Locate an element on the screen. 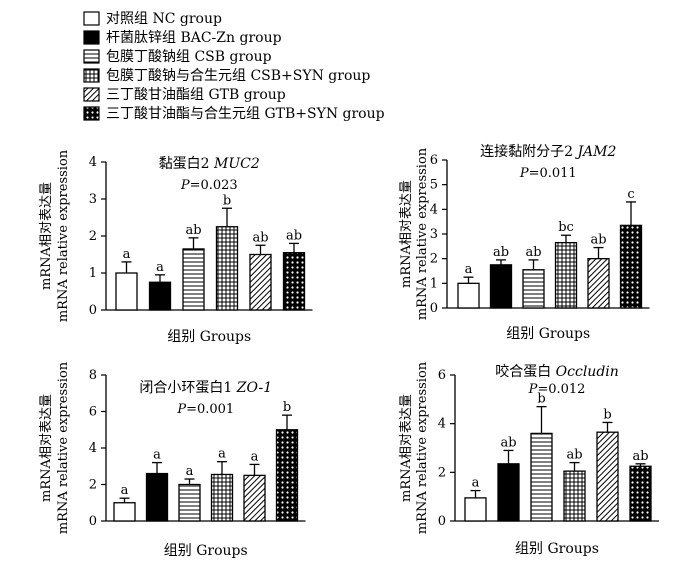  legend-label: 杆菌肽锌组 BAC-Zn group is located at coordinates (194, 38).